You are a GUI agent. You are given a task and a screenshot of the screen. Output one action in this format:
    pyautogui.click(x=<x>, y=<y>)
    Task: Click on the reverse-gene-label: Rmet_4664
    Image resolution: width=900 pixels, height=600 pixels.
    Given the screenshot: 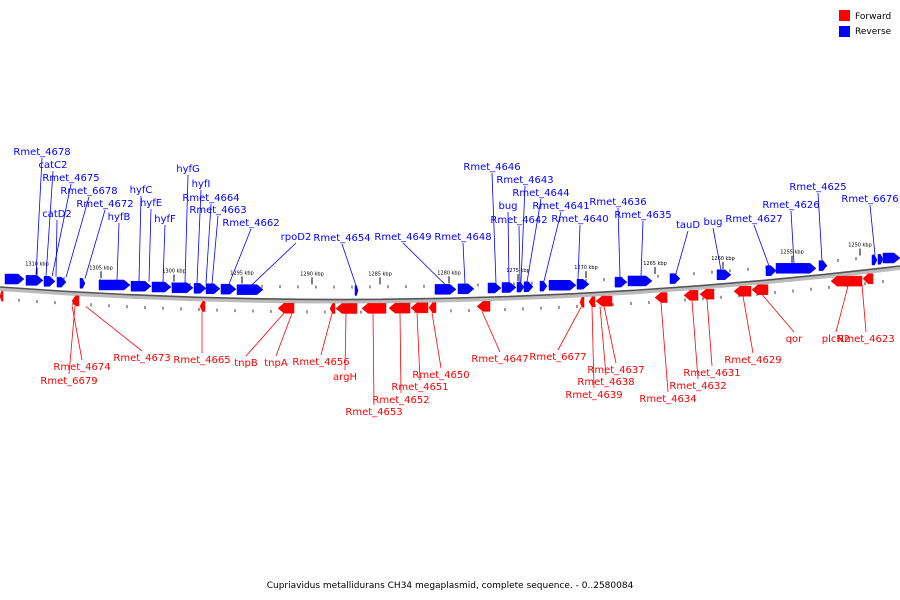 What is the action you would take?
    pyautogui.click(x=210, y=198)
    